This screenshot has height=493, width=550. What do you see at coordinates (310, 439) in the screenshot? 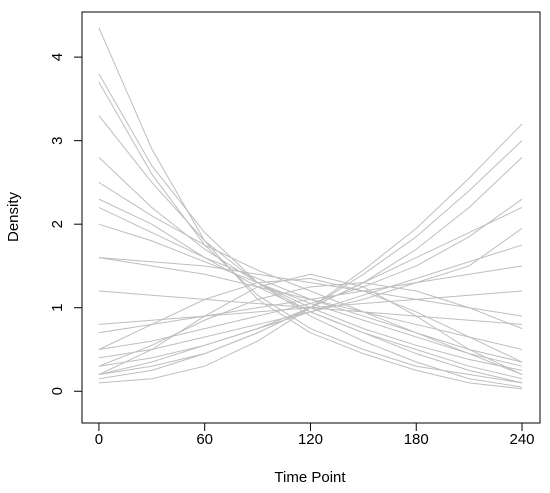
I see `x-tick-label: 120` at bounding box center [310, 439].